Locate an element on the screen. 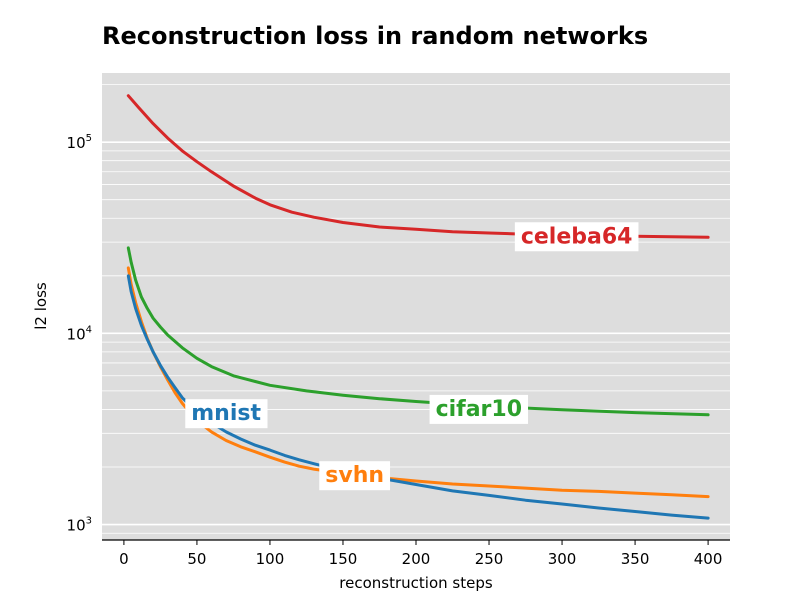 The image size is (811, 607). y-tick-label: 10⁵ is located at coordinates (79, 142).